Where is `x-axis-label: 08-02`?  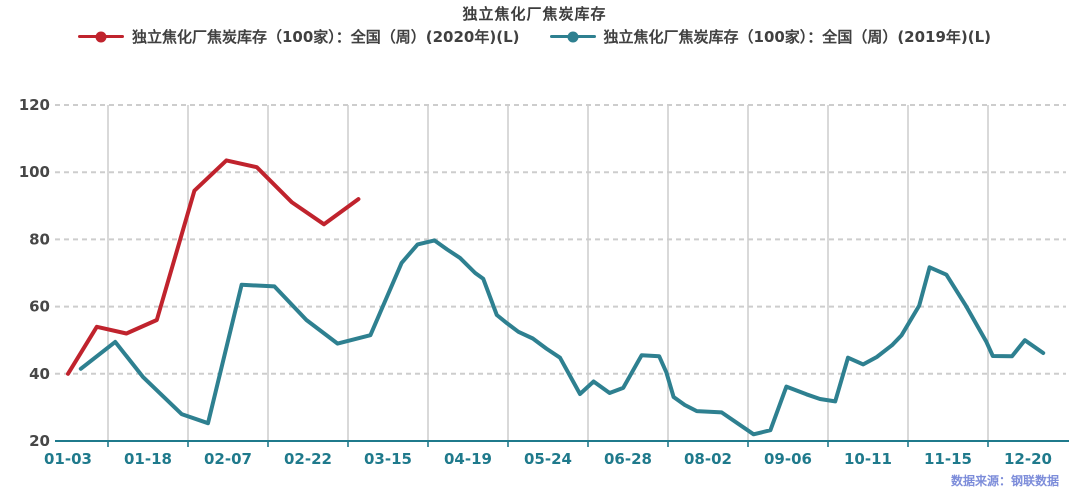 x-axis-label: 08-02 is located at coordinates (708, 459).